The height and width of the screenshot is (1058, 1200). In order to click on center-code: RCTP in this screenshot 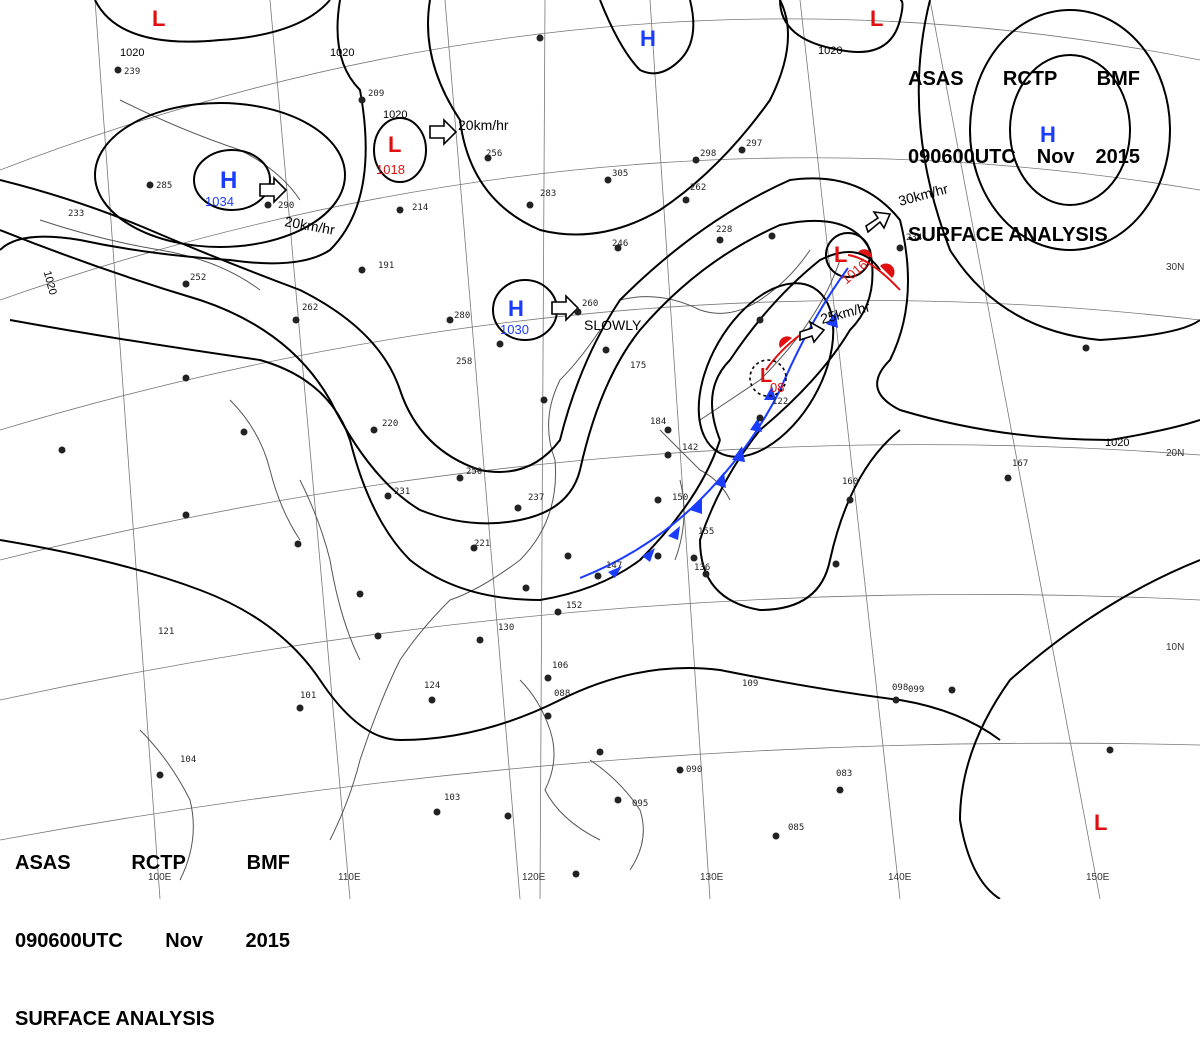, I will do `click(158, 863)`.